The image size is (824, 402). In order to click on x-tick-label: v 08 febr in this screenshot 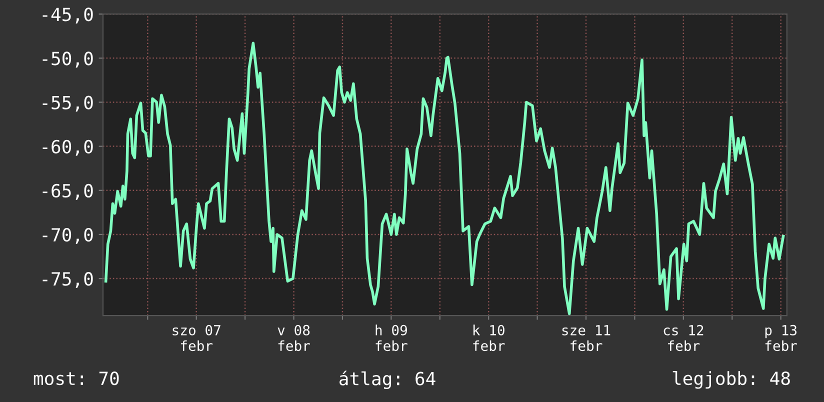, I will do `click(294, 338)`.